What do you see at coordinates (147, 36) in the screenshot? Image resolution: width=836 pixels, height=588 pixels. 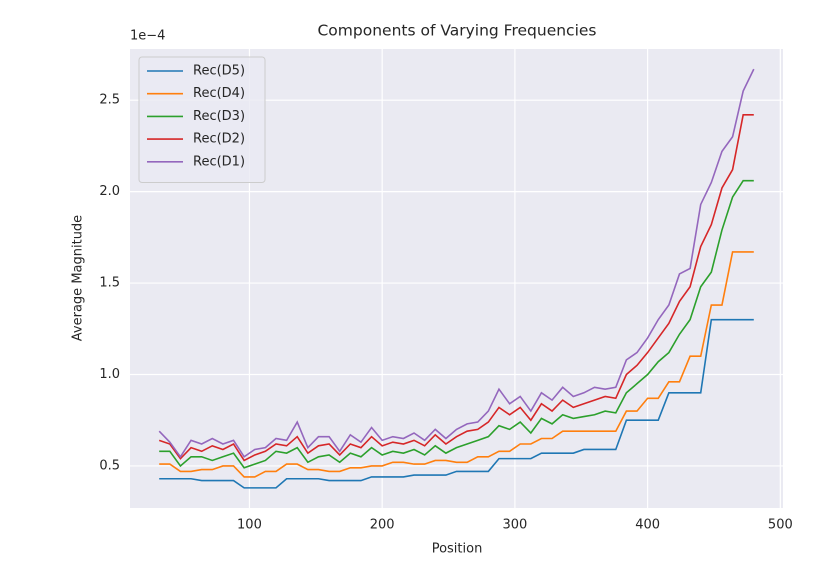 I see `offset-text: 1e−4` at bounding box center [147, 36].